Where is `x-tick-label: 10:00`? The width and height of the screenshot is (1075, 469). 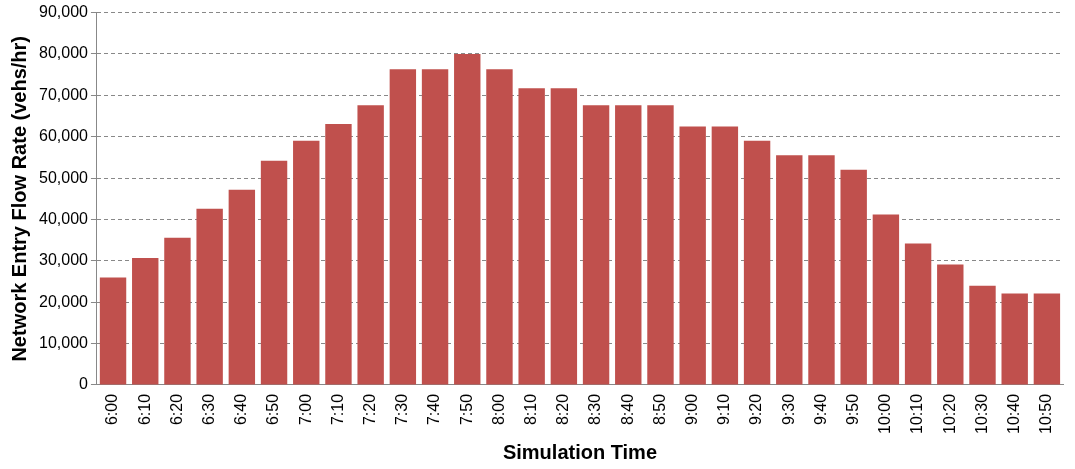 x-tick-label: 10:00 is located at coordinates (885, 414).